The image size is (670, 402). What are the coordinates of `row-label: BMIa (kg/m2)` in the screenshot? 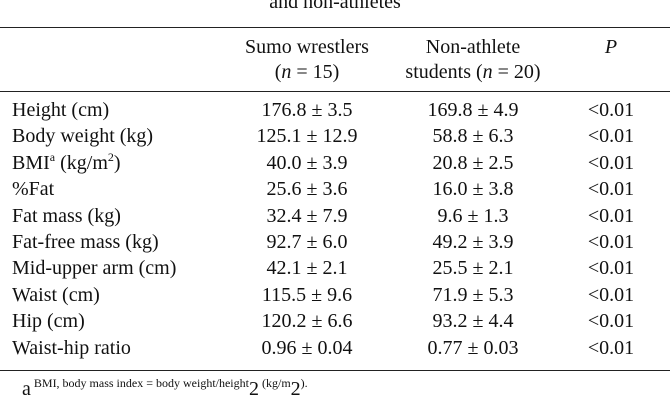 It's located at (66, 161).